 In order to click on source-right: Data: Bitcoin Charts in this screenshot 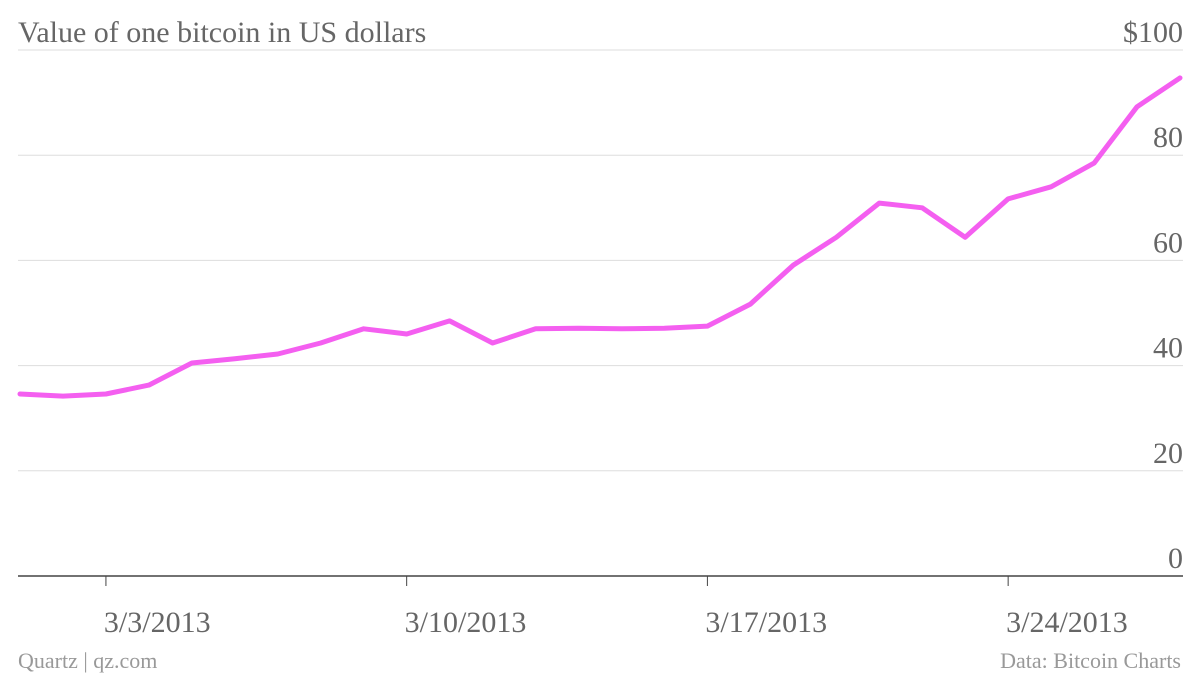, I will do `click(1090, 660)`.